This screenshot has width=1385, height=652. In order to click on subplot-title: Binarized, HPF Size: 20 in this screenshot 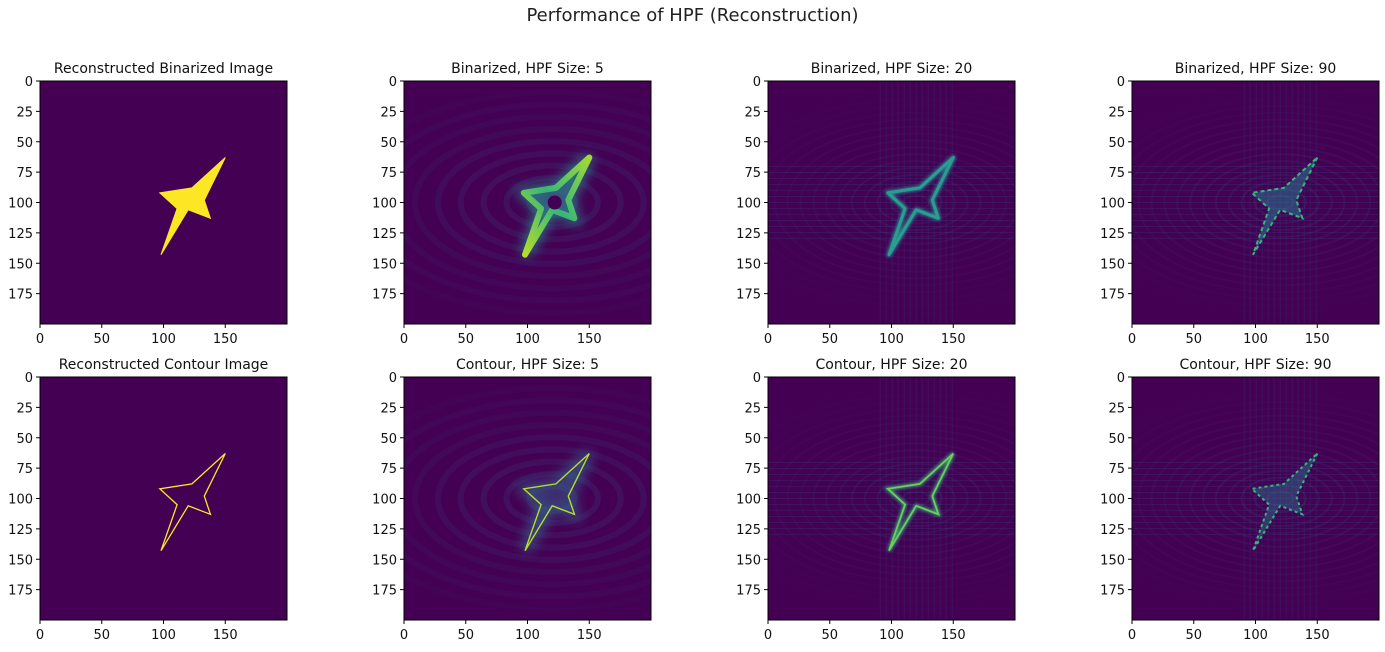, I will do `click(892, 69)`.